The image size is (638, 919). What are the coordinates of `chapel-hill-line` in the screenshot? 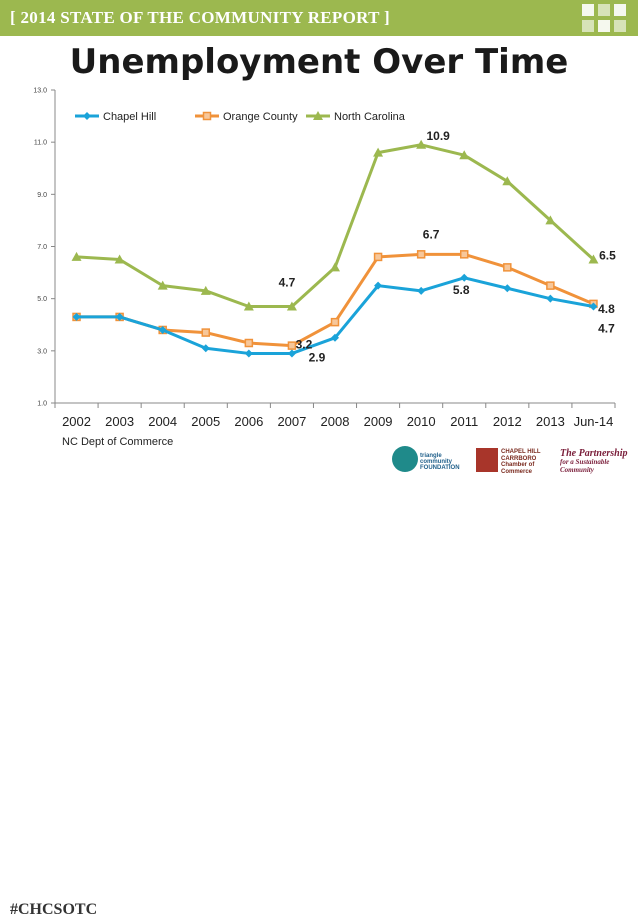 It's located at (335, 315).